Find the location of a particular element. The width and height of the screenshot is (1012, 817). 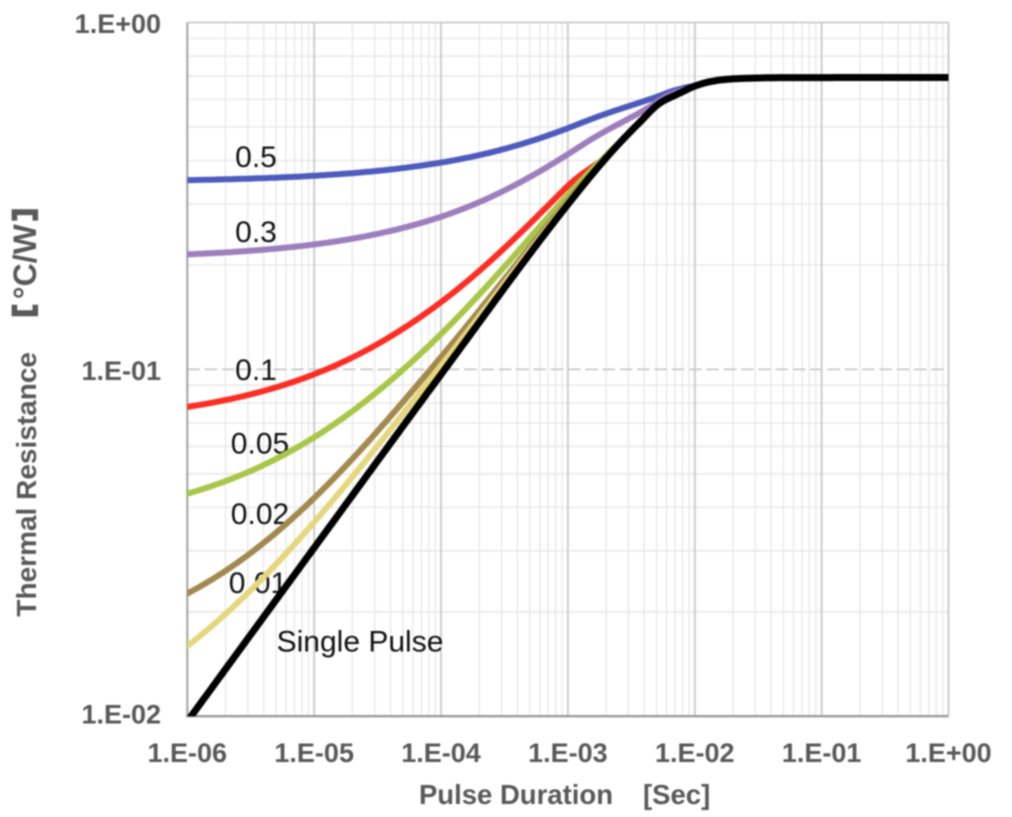

svg-text: Single Pulse is located at coordinates (360, 642).